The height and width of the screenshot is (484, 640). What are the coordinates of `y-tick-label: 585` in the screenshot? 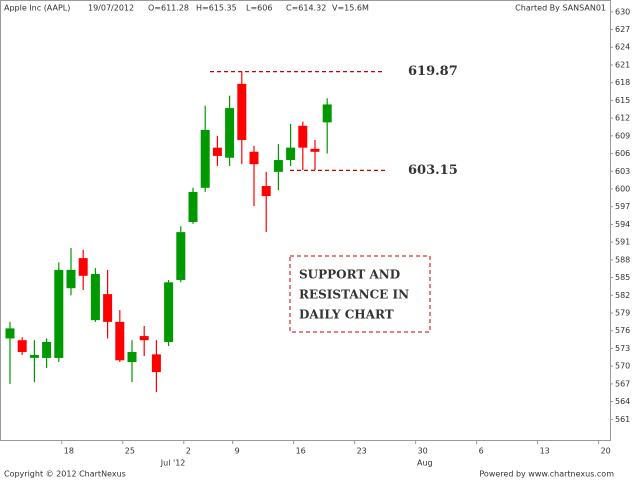 It's located at (622, 277).